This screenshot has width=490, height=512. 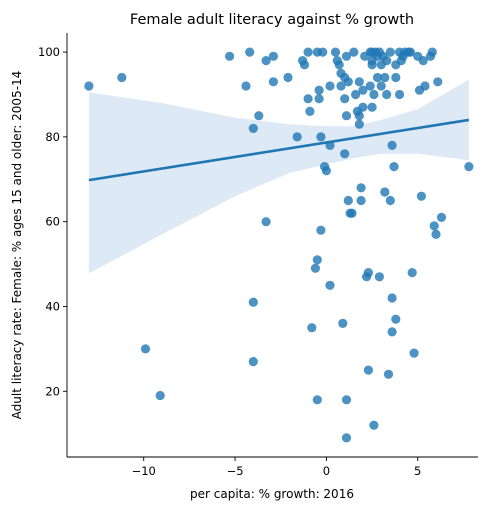 What do you see at coordinates (279, 150) in the screenshot?
I see `regression-line` at bounding box center [279, 150].